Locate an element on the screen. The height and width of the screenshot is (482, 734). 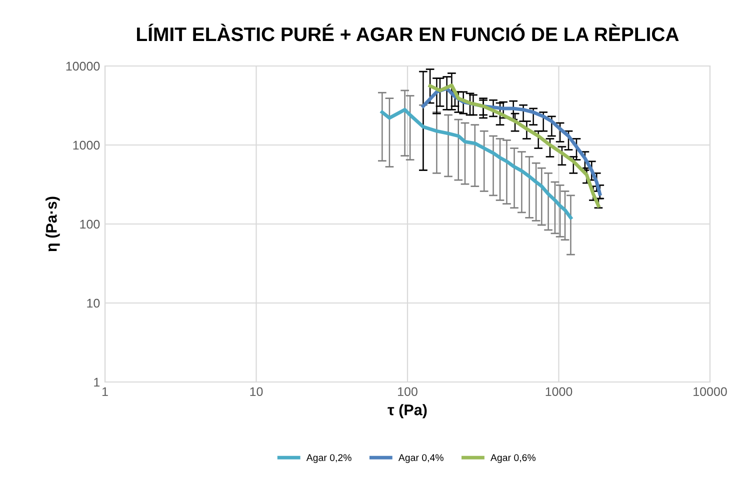
x-tick-label: 100 is located at coordinates (408, 391).